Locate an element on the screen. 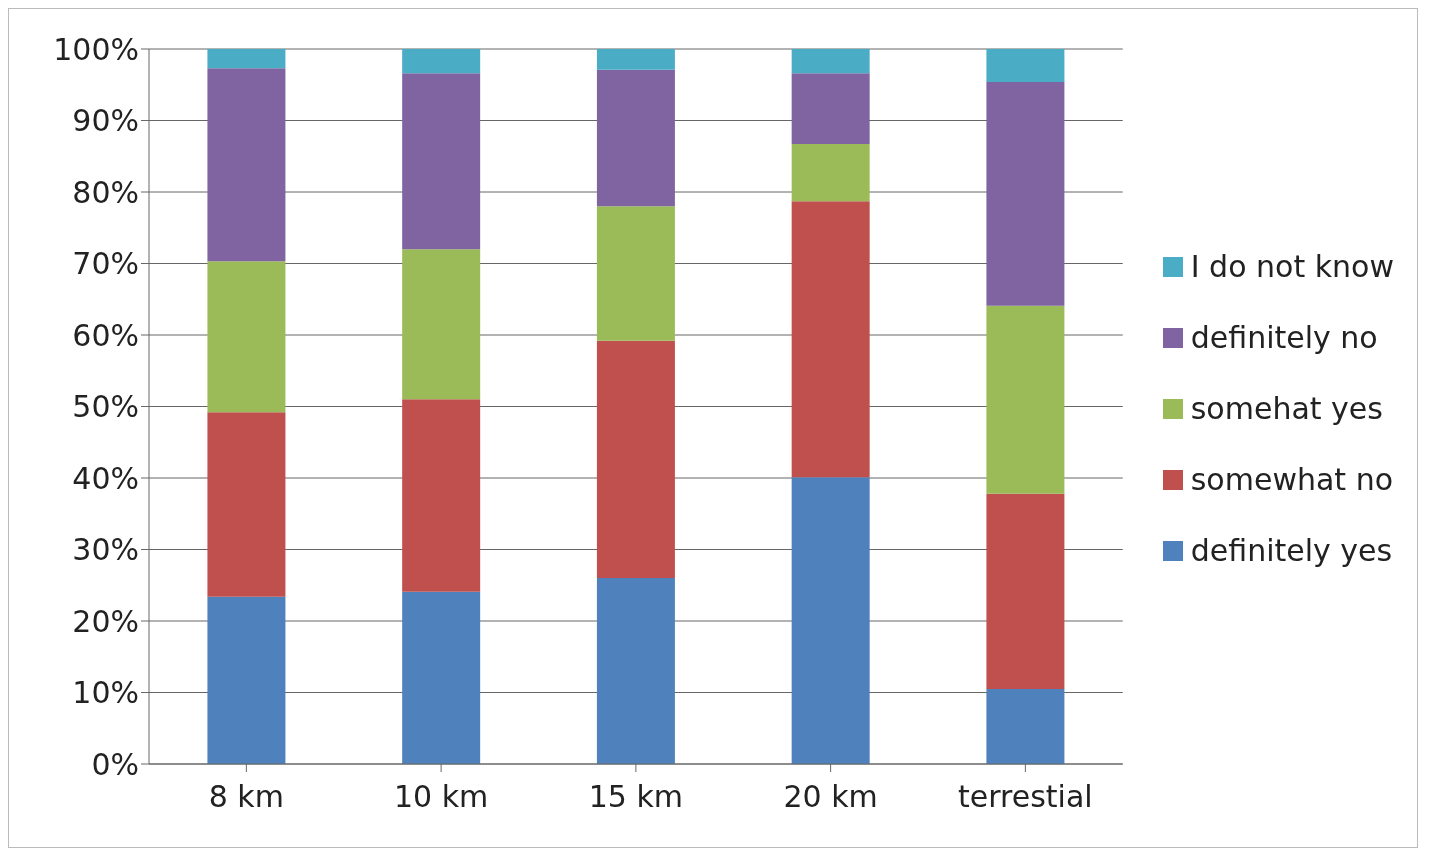  x-tick-label: 8 km is located at coordinates (246, 797).